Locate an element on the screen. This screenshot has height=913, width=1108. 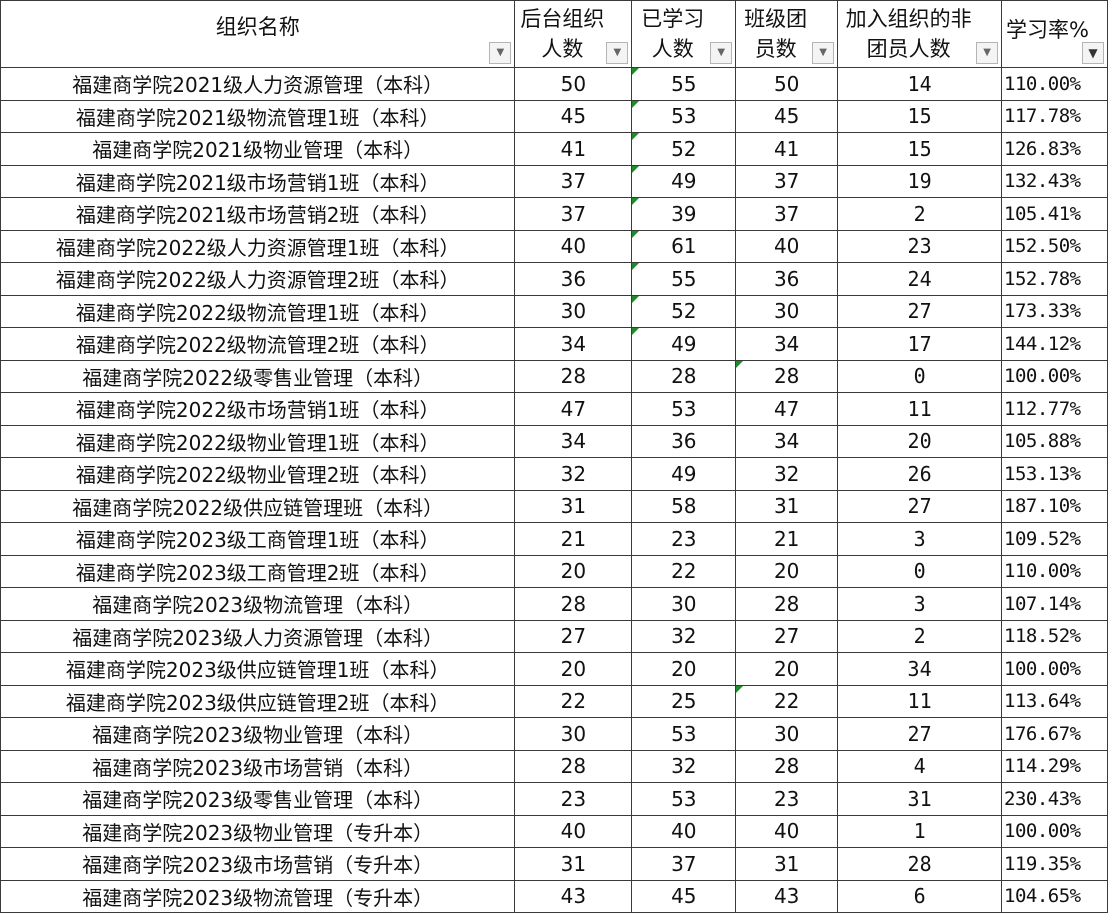
cell-backend-count: 50 is located at coordinates (573, 84).